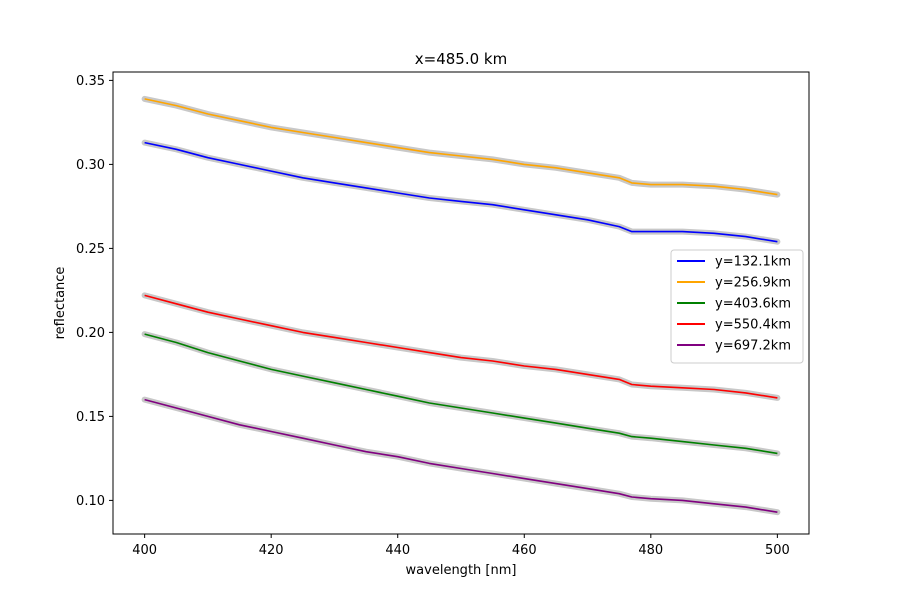  What do you see at coordinates (397, 550) in the screenshot?
I see `x-tick-label: 440` at bounding box center [397, 550].